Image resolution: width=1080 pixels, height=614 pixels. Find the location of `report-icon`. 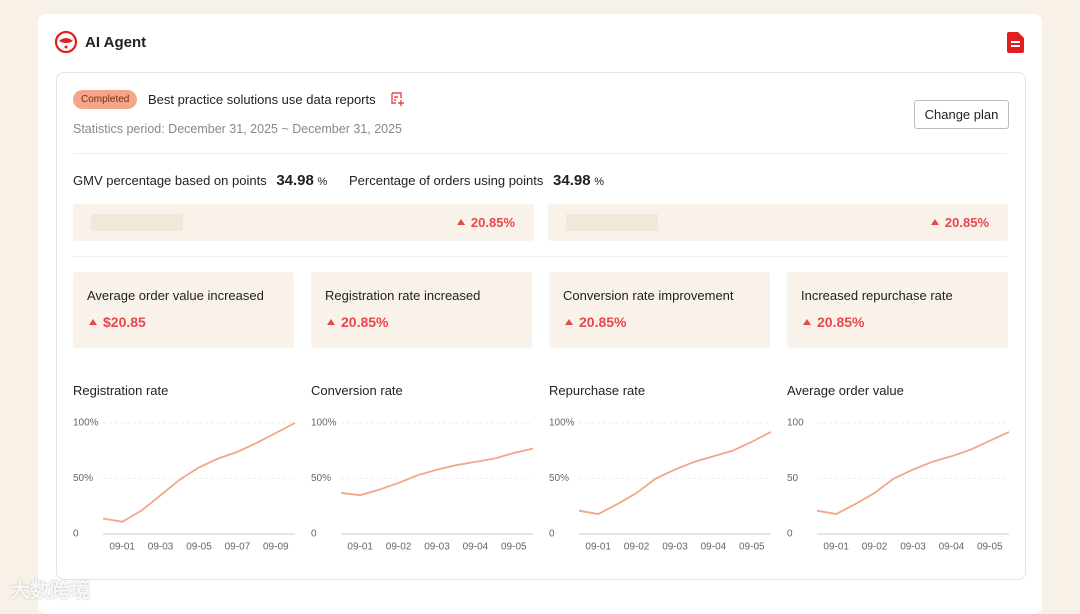

report-icon is located at coordinates (1015, 42).